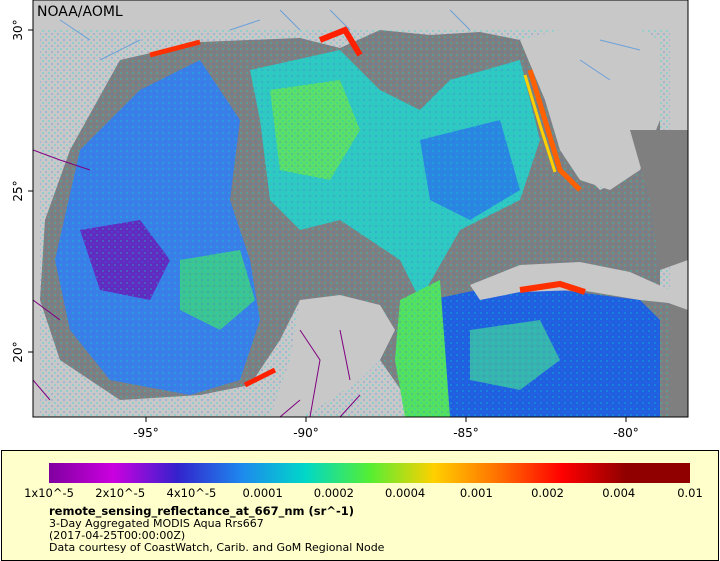 This screenshot has height=561, width=720. I want to click on lon-ticks, so click(386, 419).